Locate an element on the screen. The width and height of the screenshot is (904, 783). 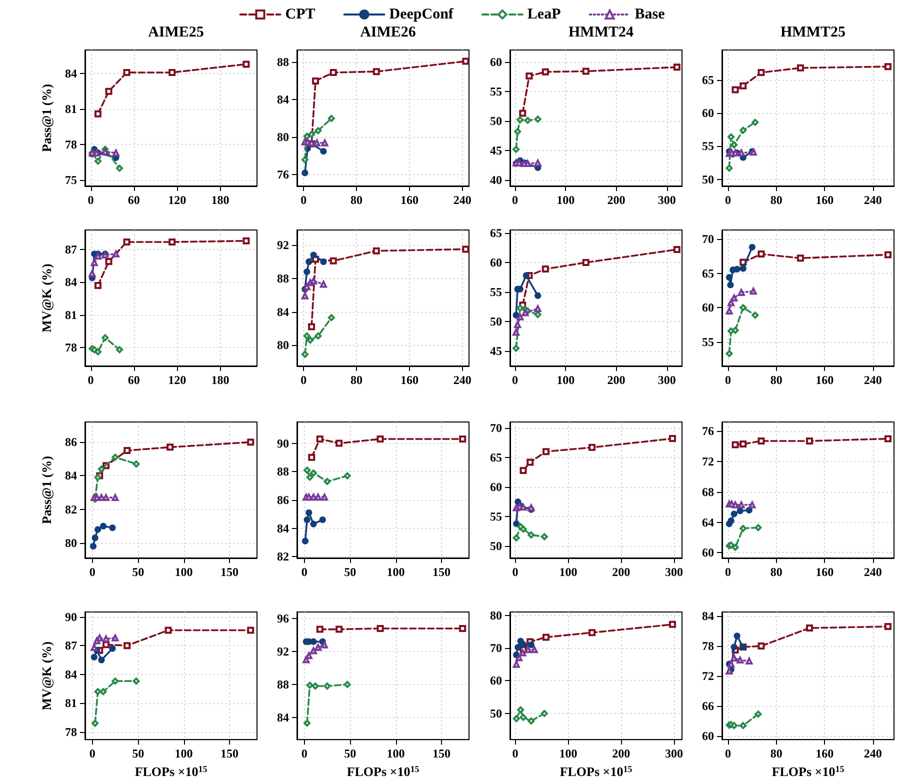
x-tick-label: 180 is located at coordinates (220, 200).